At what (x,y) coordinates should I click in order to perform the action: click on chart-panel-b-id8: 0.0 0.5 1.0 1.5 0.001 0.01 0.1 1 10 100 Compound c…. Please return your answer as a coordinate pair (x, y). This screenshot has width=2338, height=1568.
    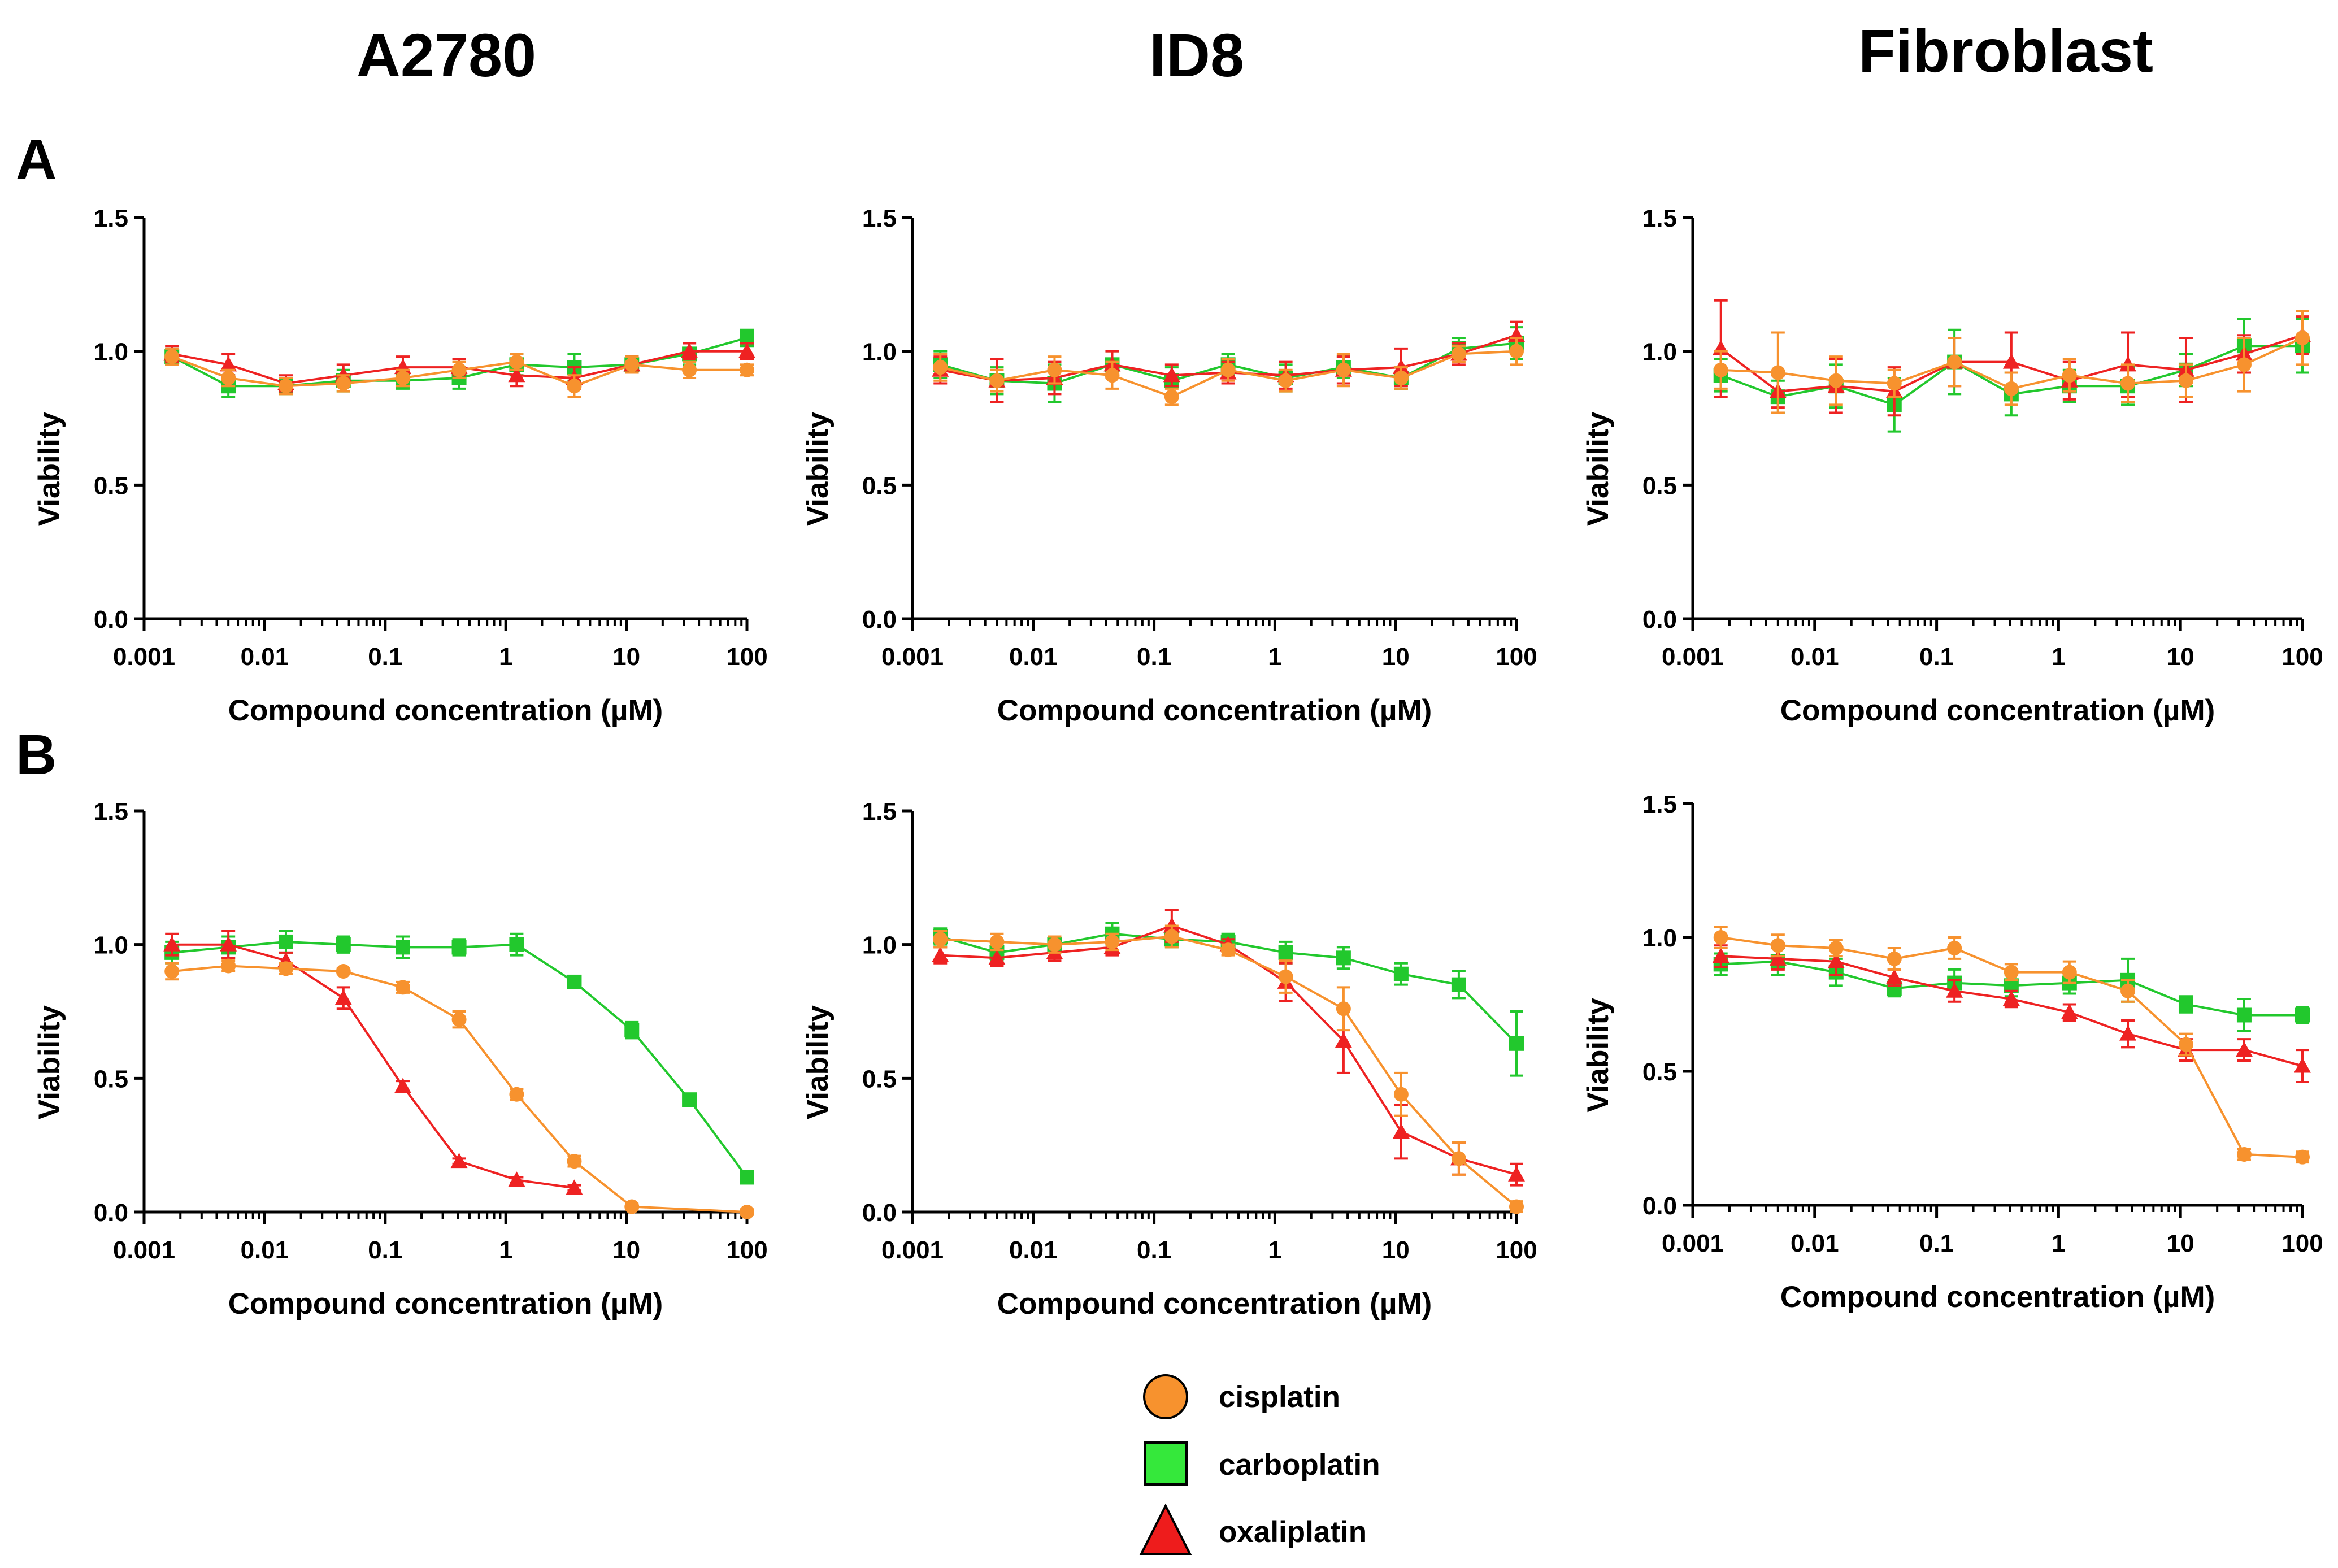
    Looking at the image, I should click on (1169, 1059).